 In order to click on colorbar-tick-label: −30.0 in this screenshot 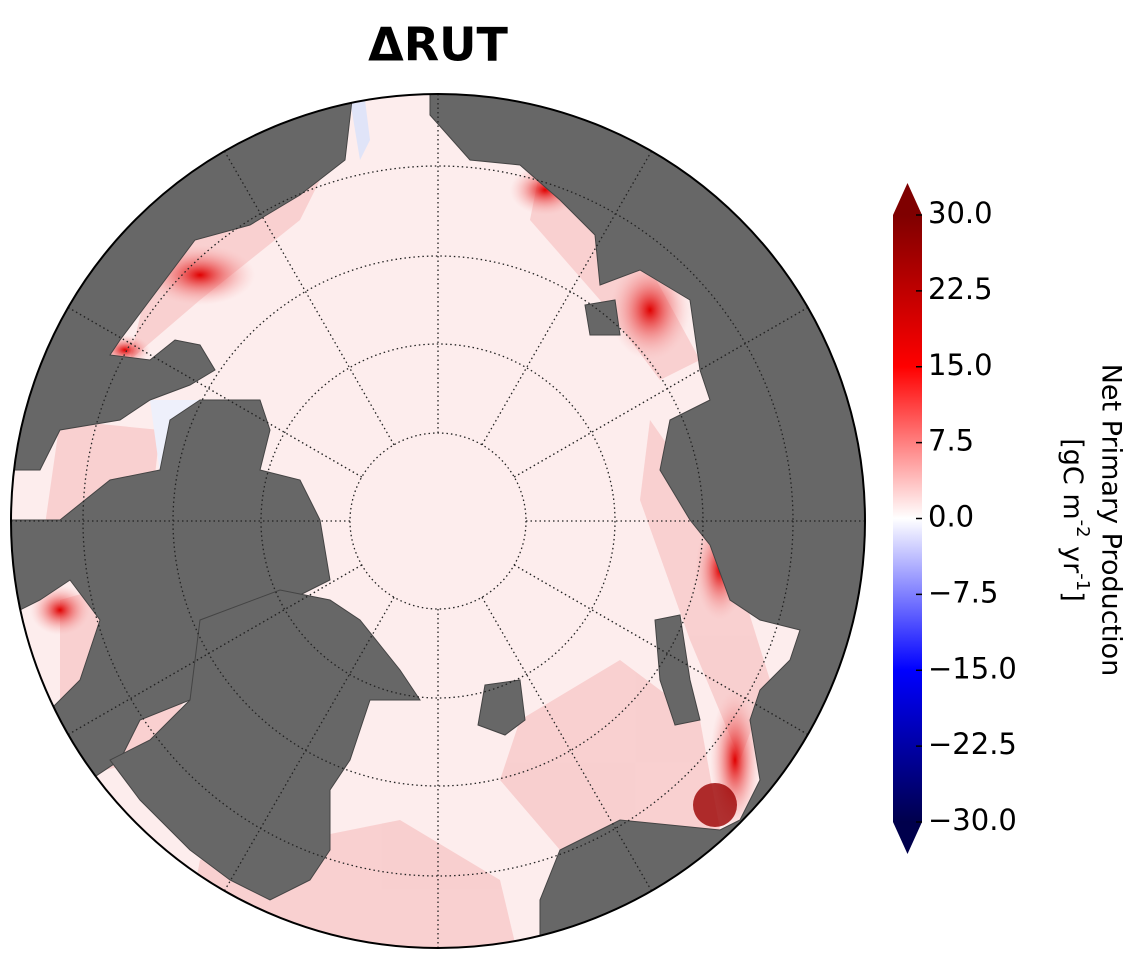, I will do `click(972, 820)`.